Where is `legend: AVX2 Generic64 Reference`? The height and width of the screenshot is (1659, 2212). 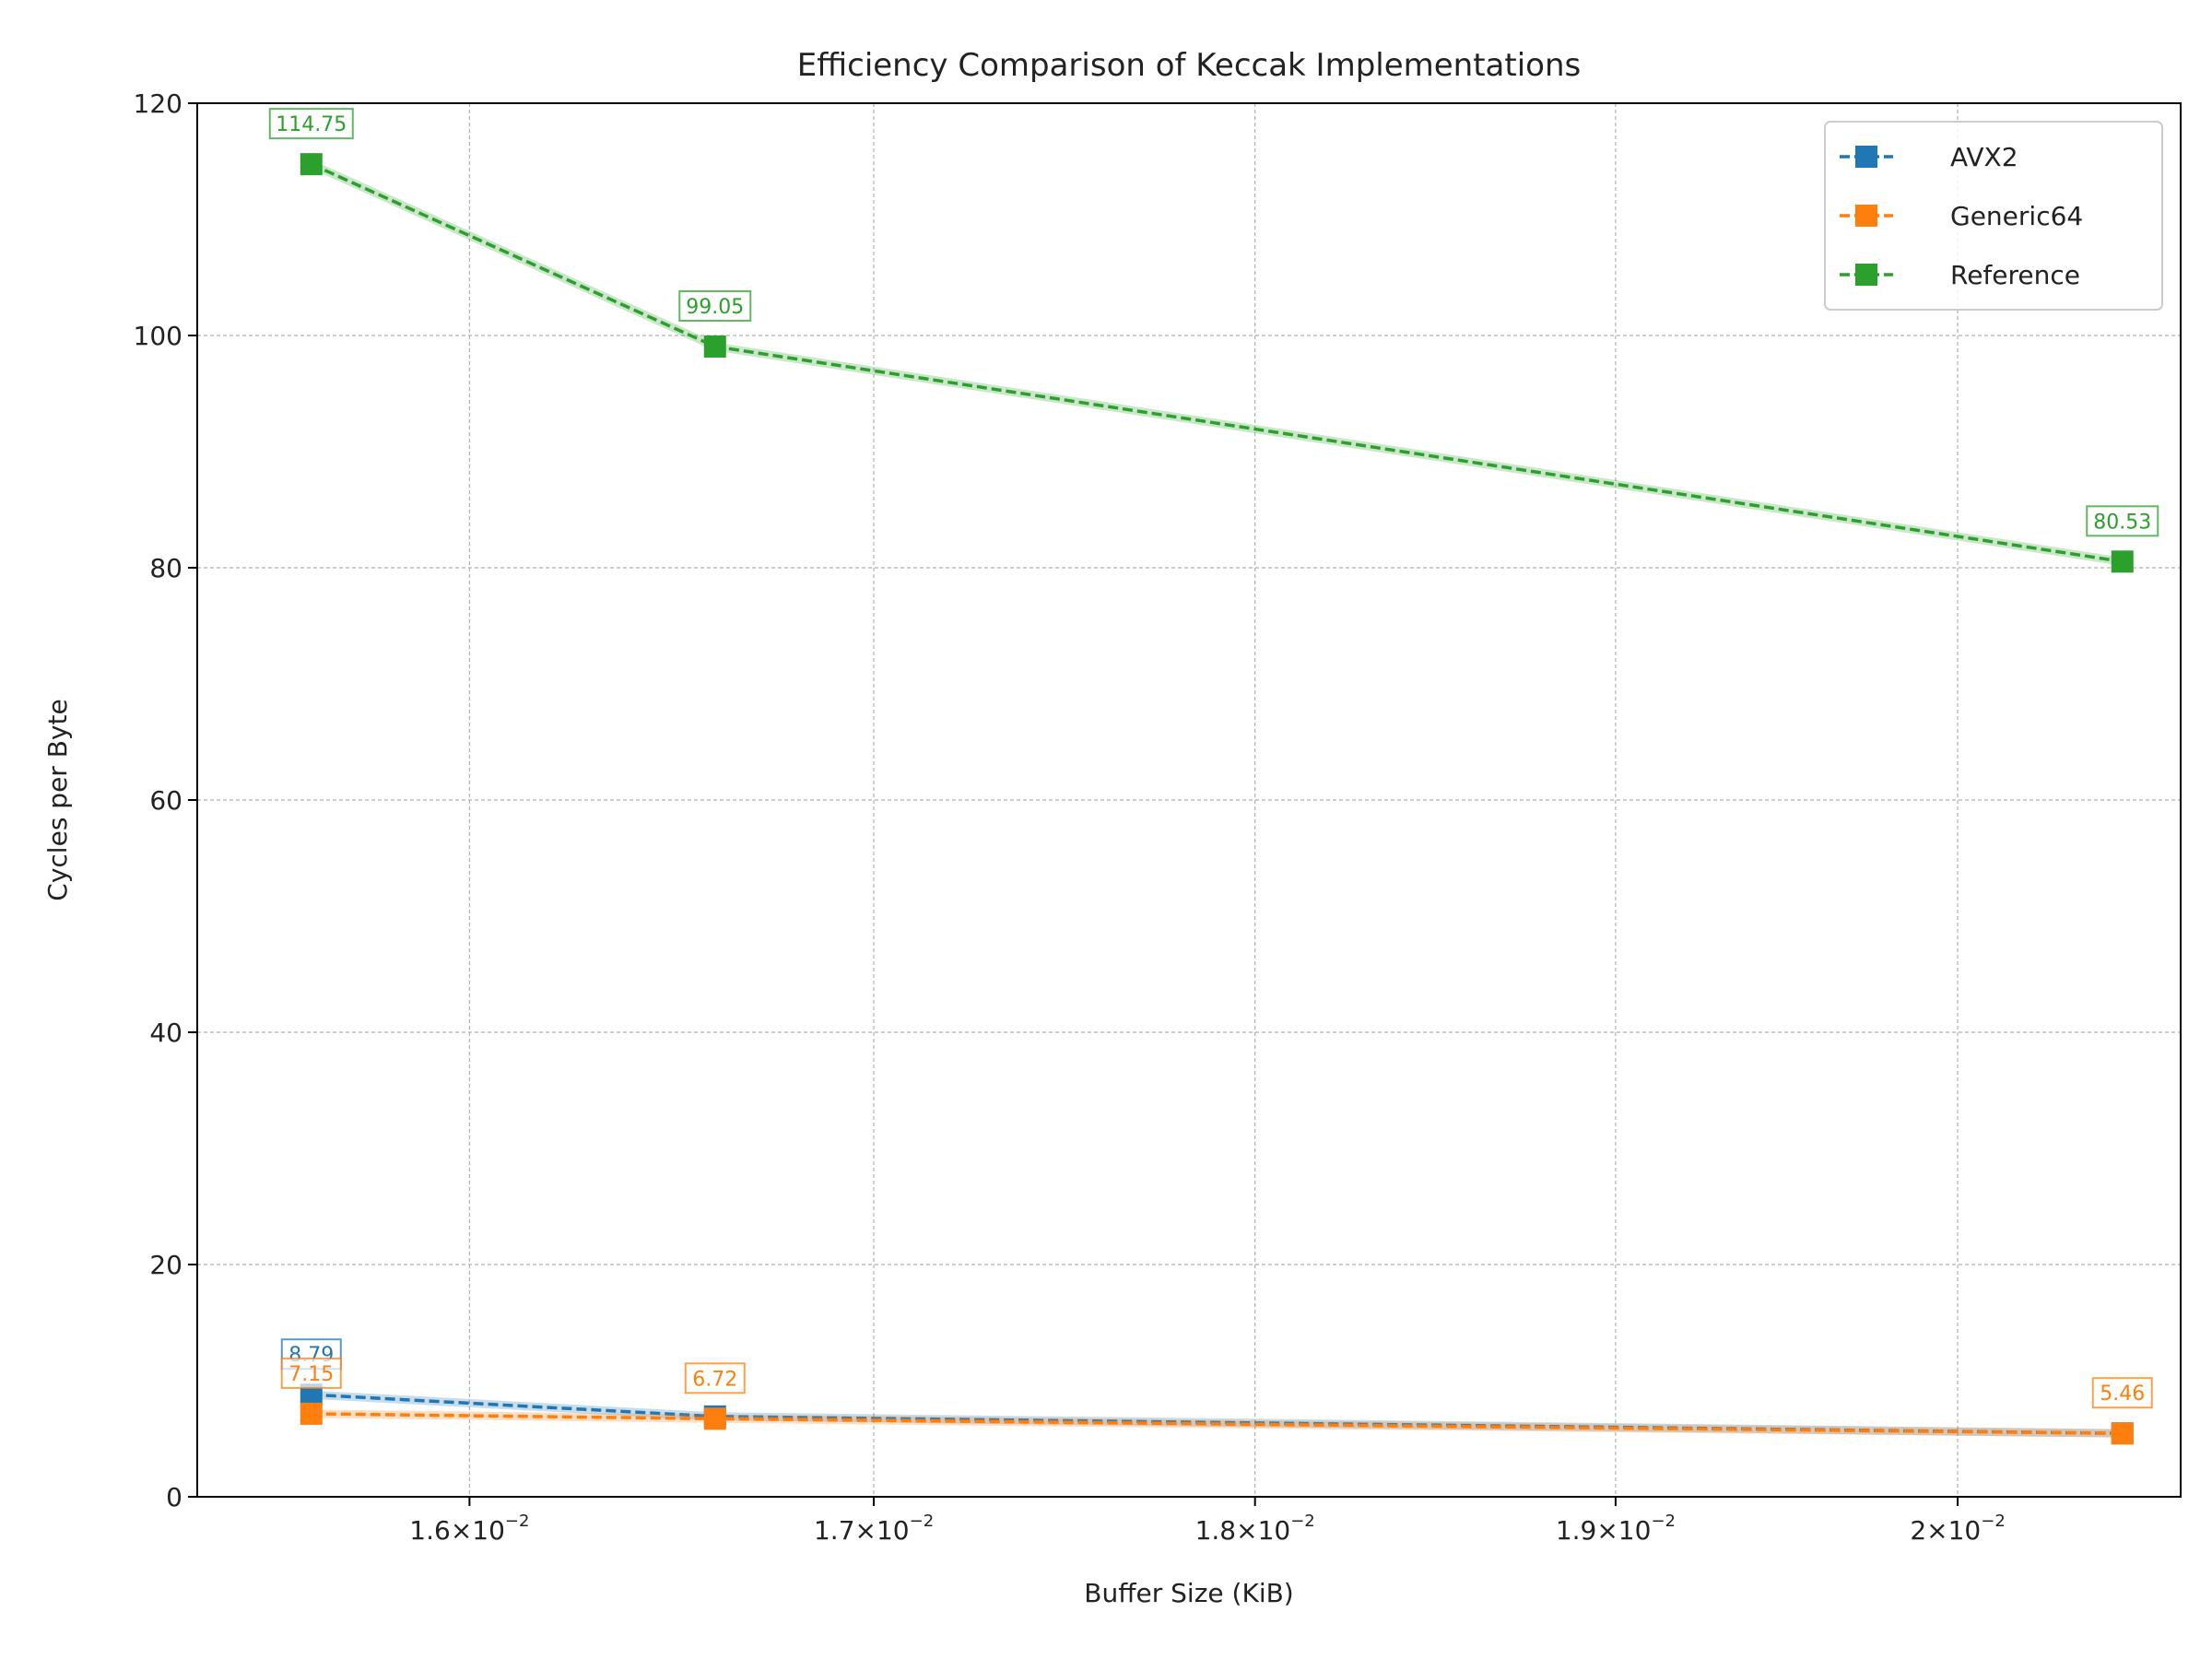 legend: AVX2 Generic64 Reference is located at coordinates (1993, 216).